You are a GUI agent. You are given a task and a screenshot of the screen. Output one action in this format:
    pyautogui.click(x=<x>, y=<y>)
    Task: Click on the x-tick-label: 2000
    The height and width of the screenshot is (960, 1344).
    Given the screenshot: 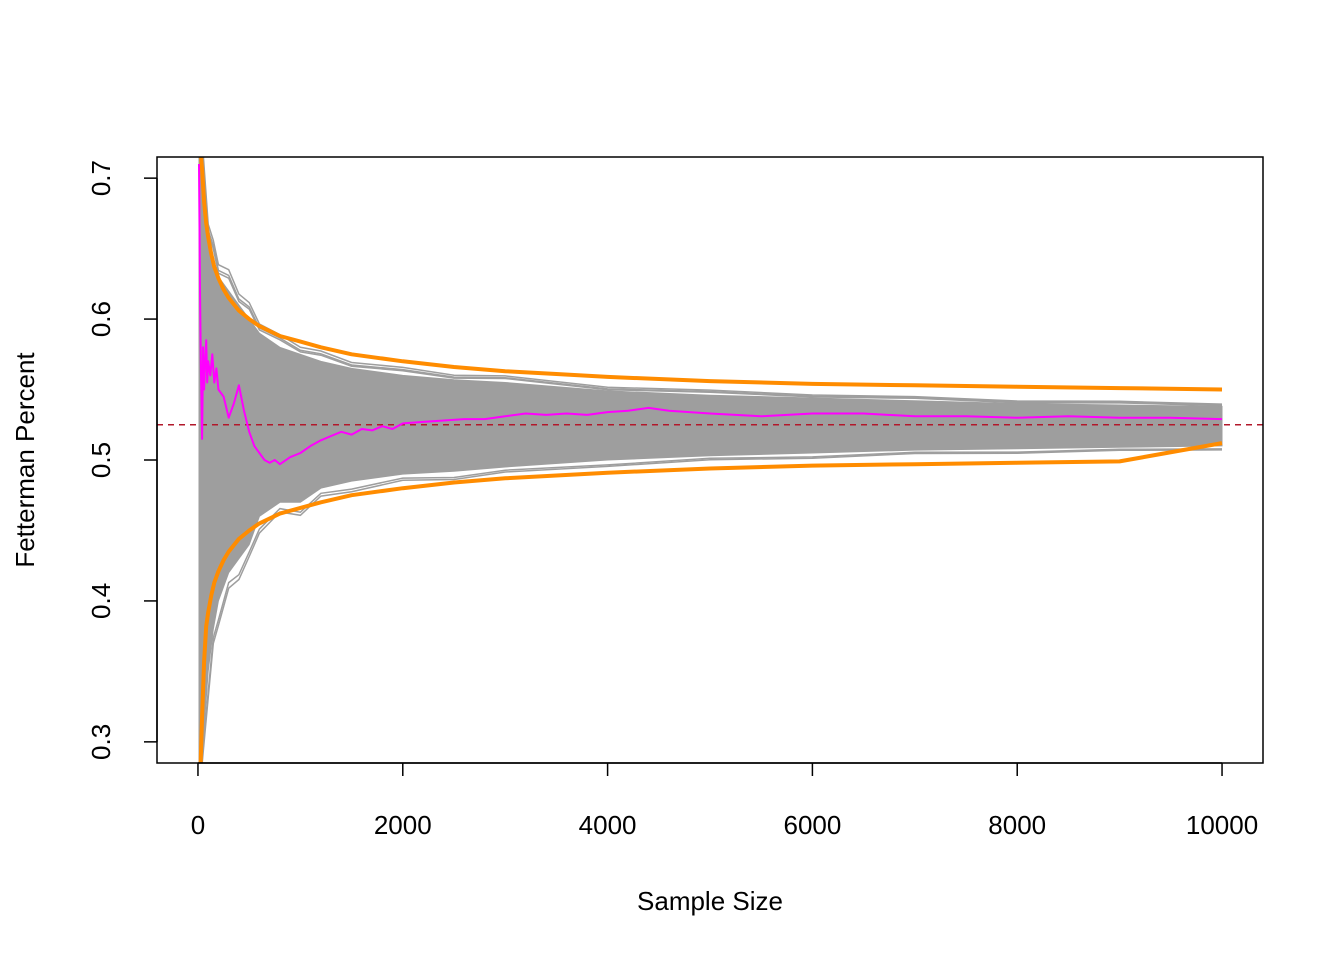 What is the action you would take?
    pyautogui.click(x=403, y=825)
    